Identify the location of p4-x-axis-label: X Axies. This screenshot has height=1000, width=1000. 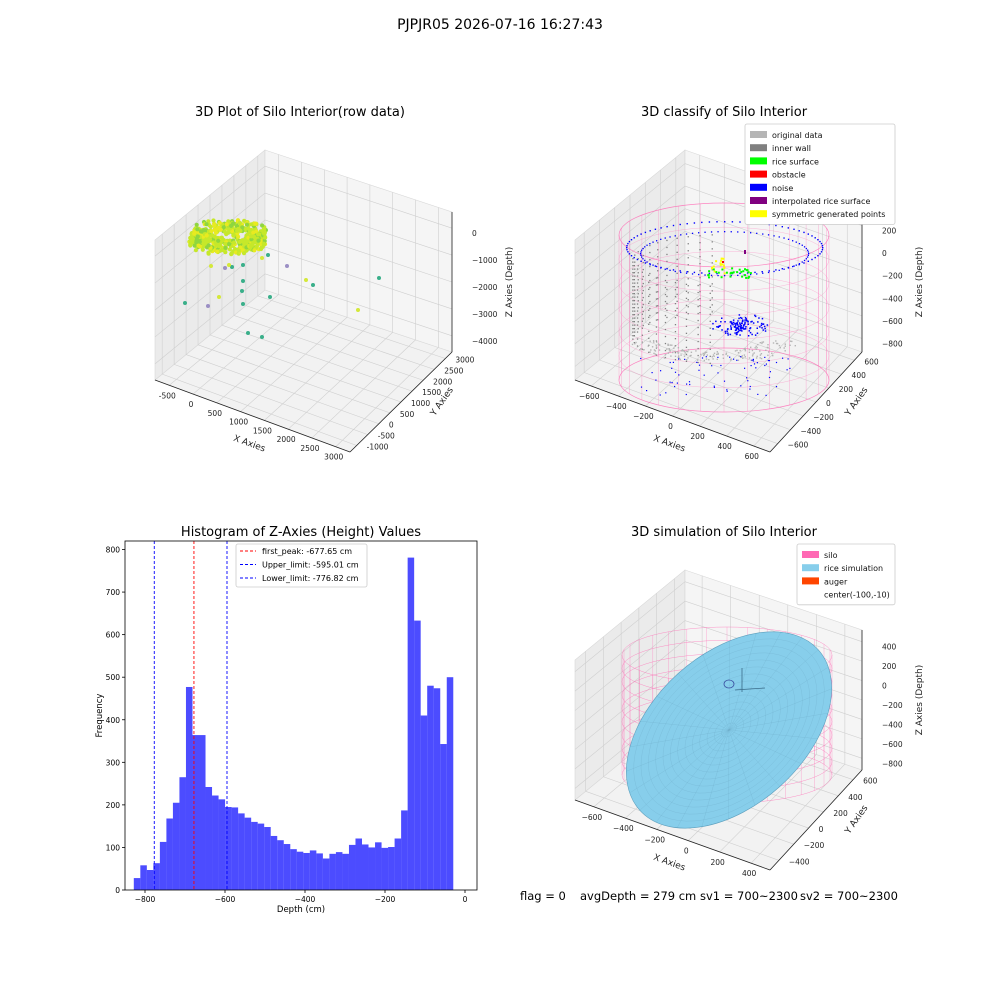
(669, 863).